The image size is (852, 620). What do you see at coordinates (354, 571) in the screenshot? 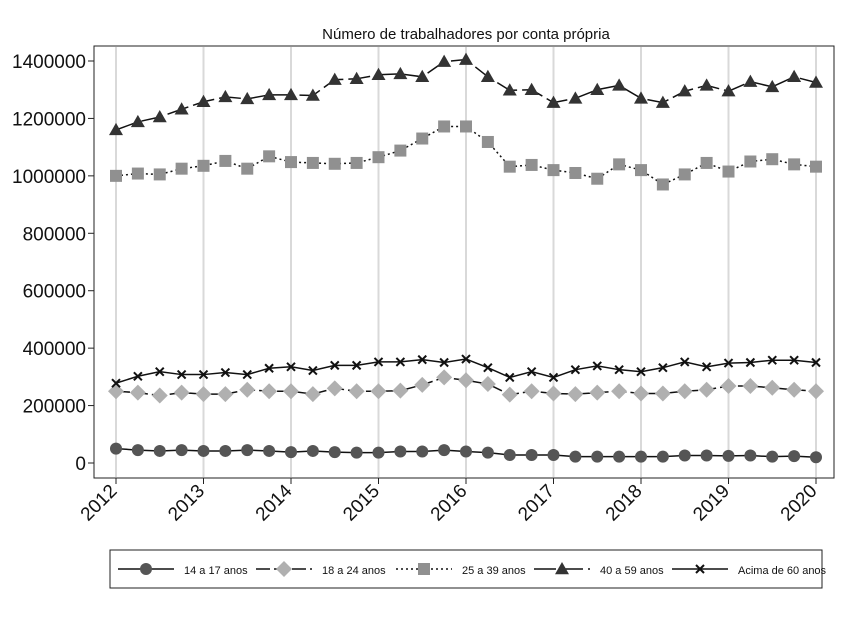
I see `legend-label: 18 a 24 anos` at bounding box center [354, 571].